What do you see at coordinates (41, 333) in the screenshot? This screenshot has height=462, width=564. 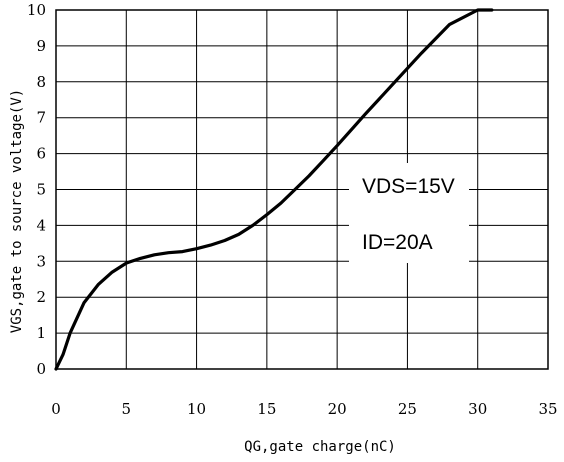 I see `y-tick-label-1: 1` at bounding box center [41, 333].